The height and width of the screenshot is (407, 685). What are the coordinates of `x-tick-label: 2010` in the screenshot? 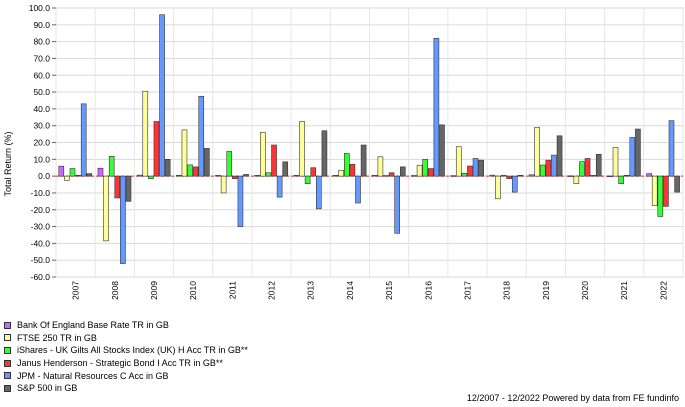 It's located at (193, 290).